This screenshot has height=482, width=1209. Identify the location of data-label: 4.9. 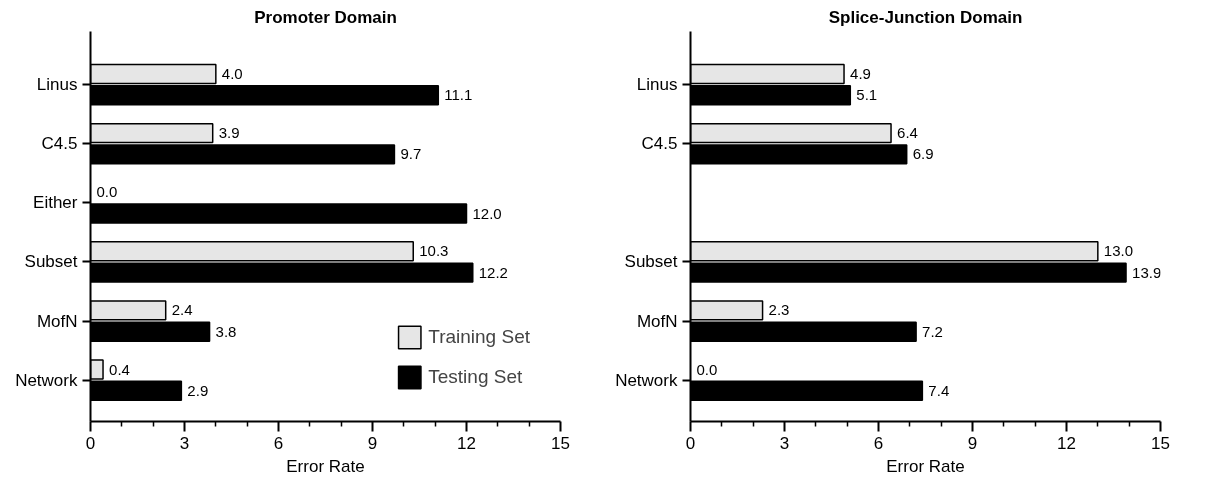
(860, 74).